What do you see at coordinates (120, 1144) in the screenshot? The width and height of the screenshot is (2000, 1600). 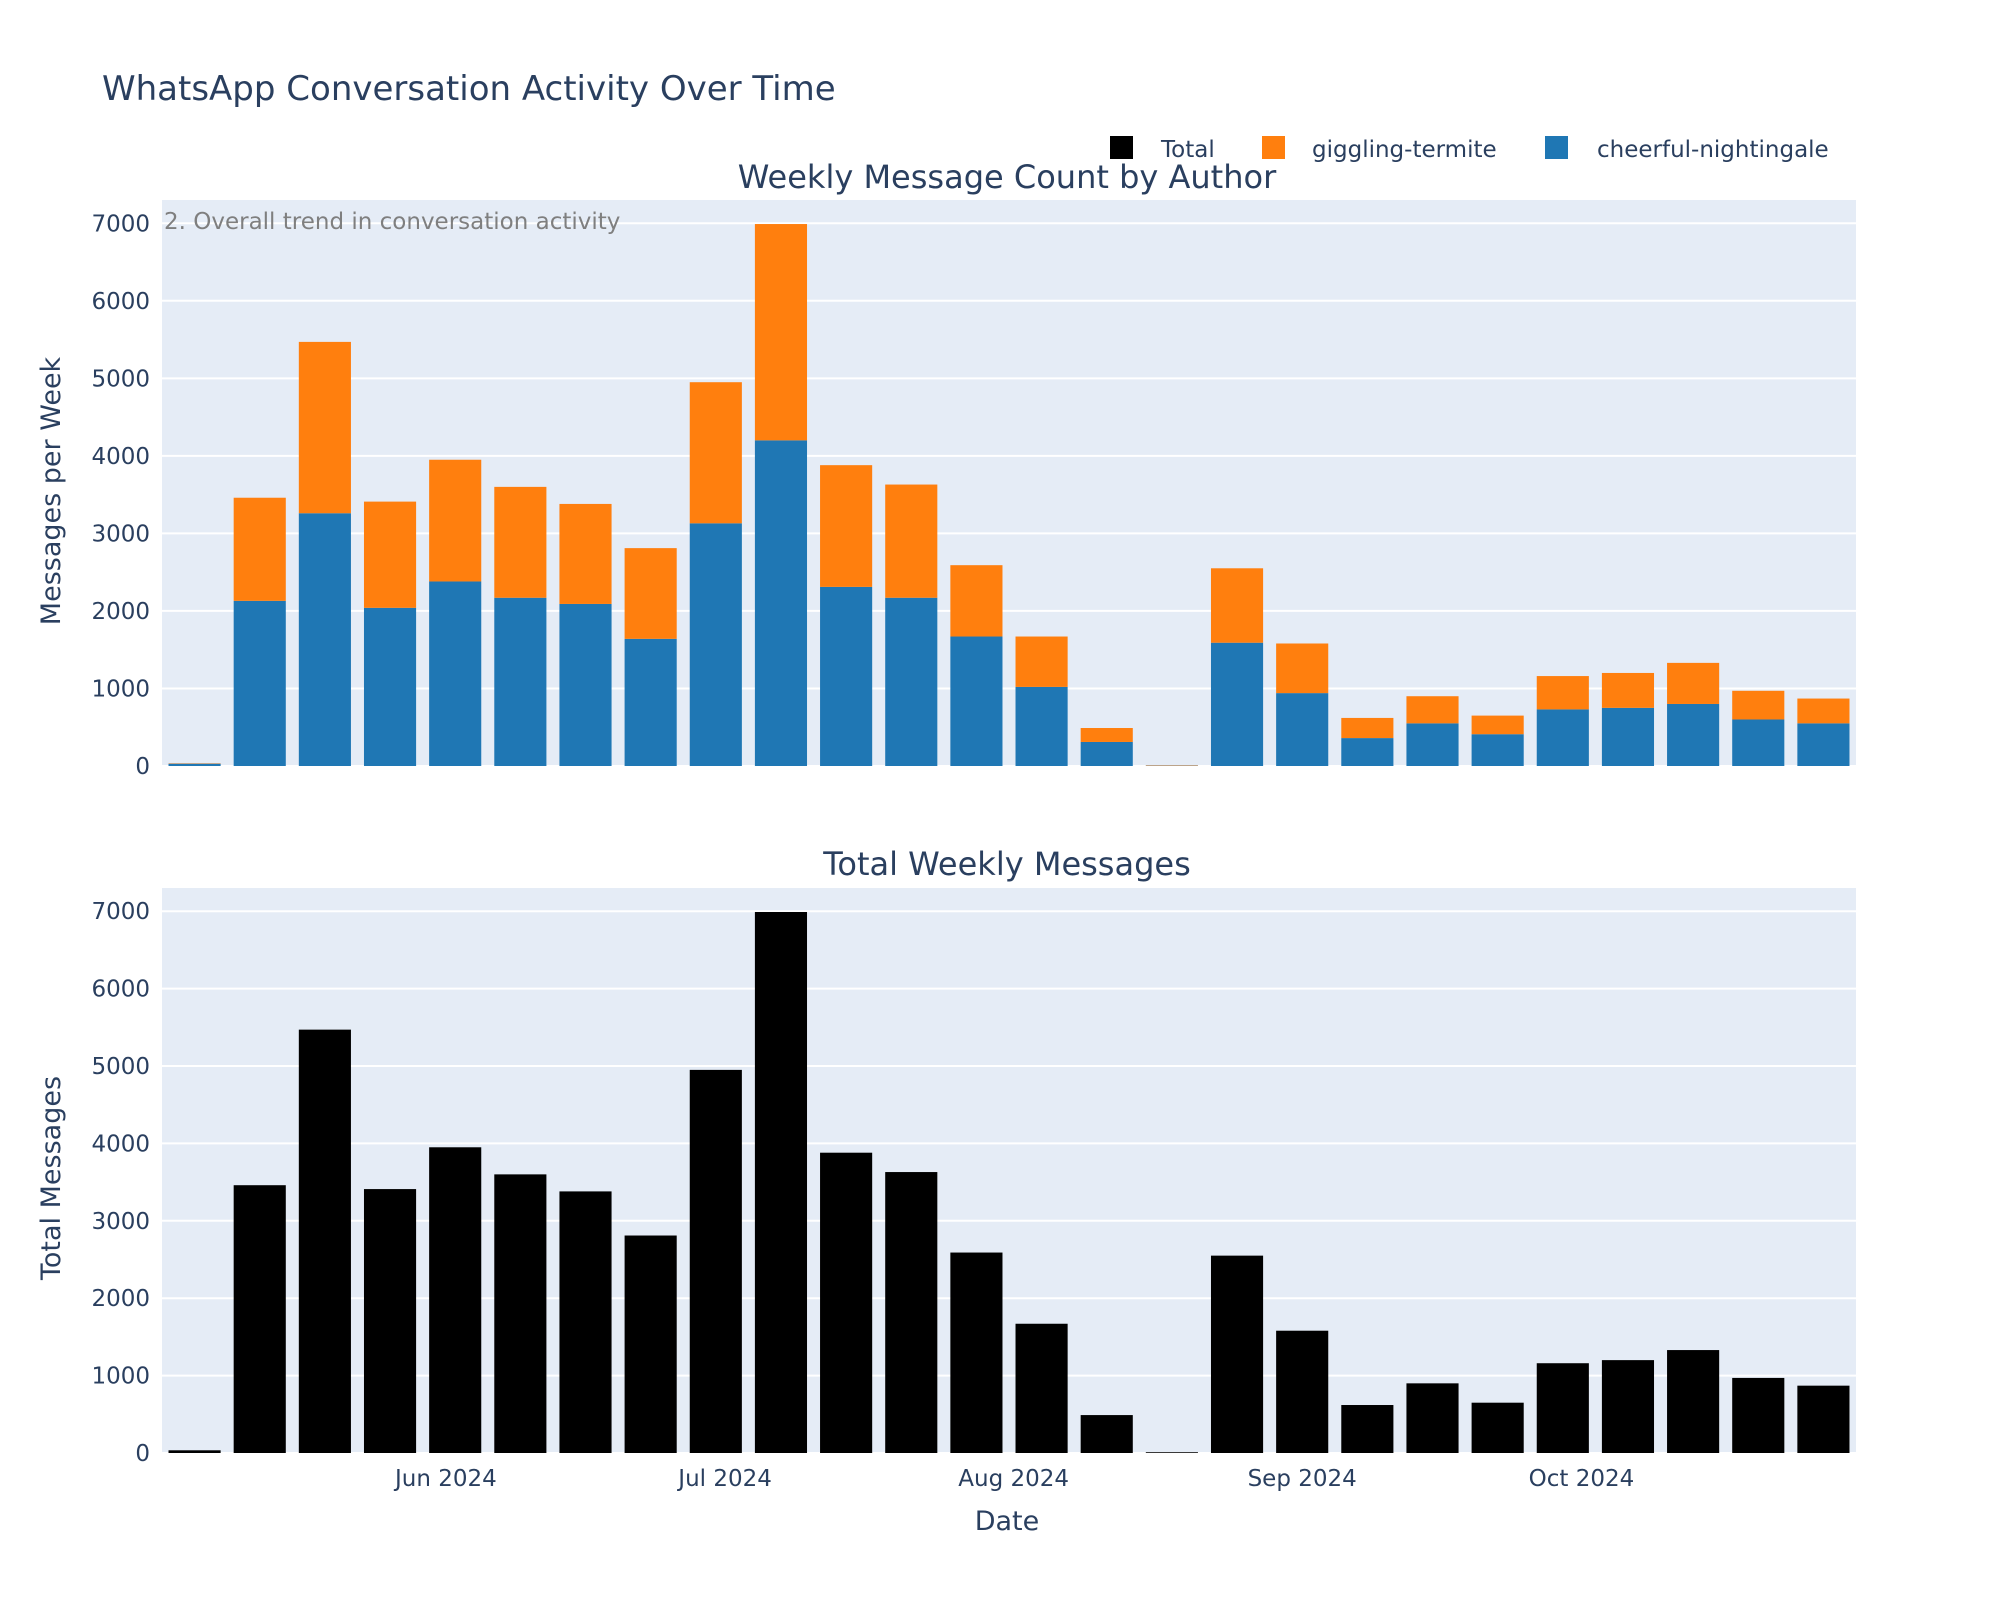 I see `y-tick-label: 4000` at bounding box center [120, 1144].